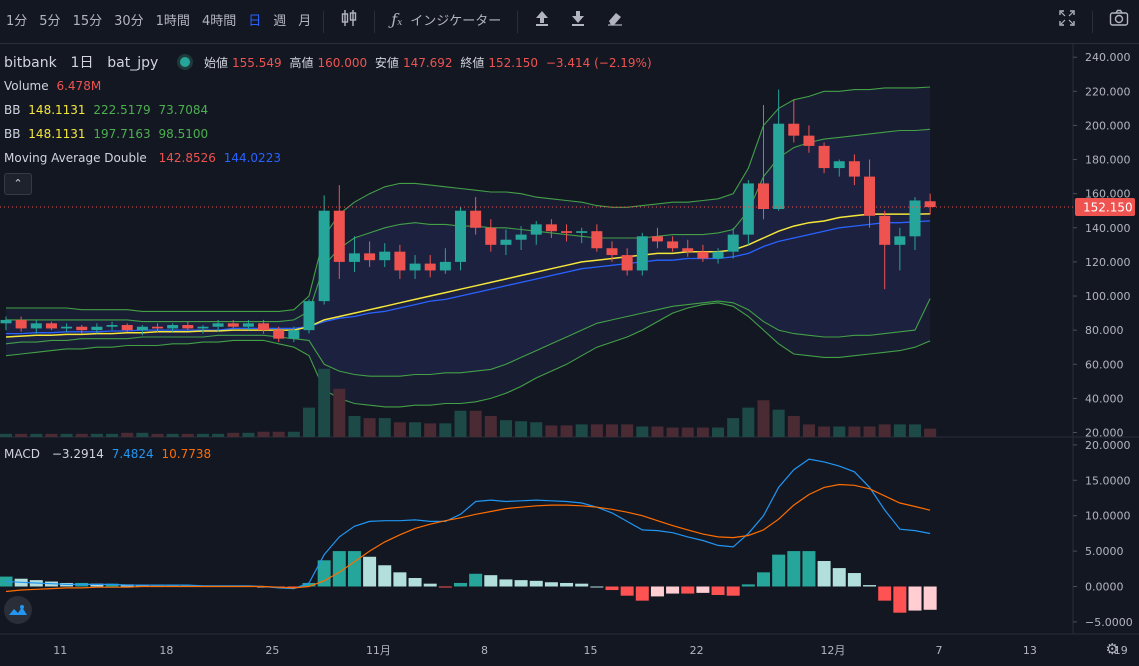 The width and height of the screenshot is (1139, 666). What do you see at coordinates (18, 610) in the screenshot?
I see `tradingview-logo-icon` at bounding box center [18, 610].